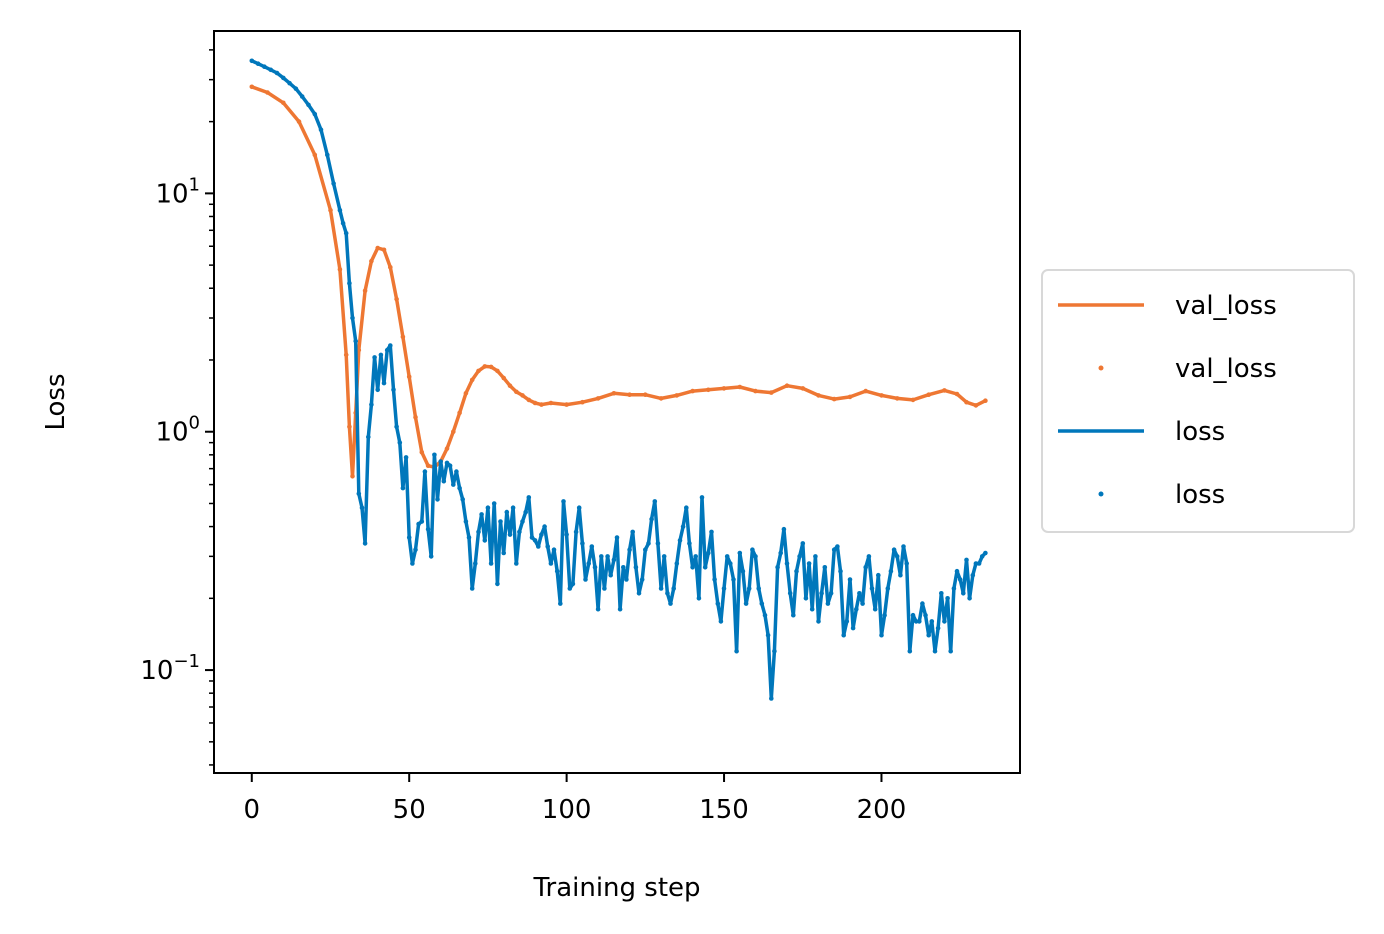 This screenshot has height=934, width=1384. Describe the element at coordinates (567, 810) in the screenshot. I see `x-tick-label: 100` at that location.